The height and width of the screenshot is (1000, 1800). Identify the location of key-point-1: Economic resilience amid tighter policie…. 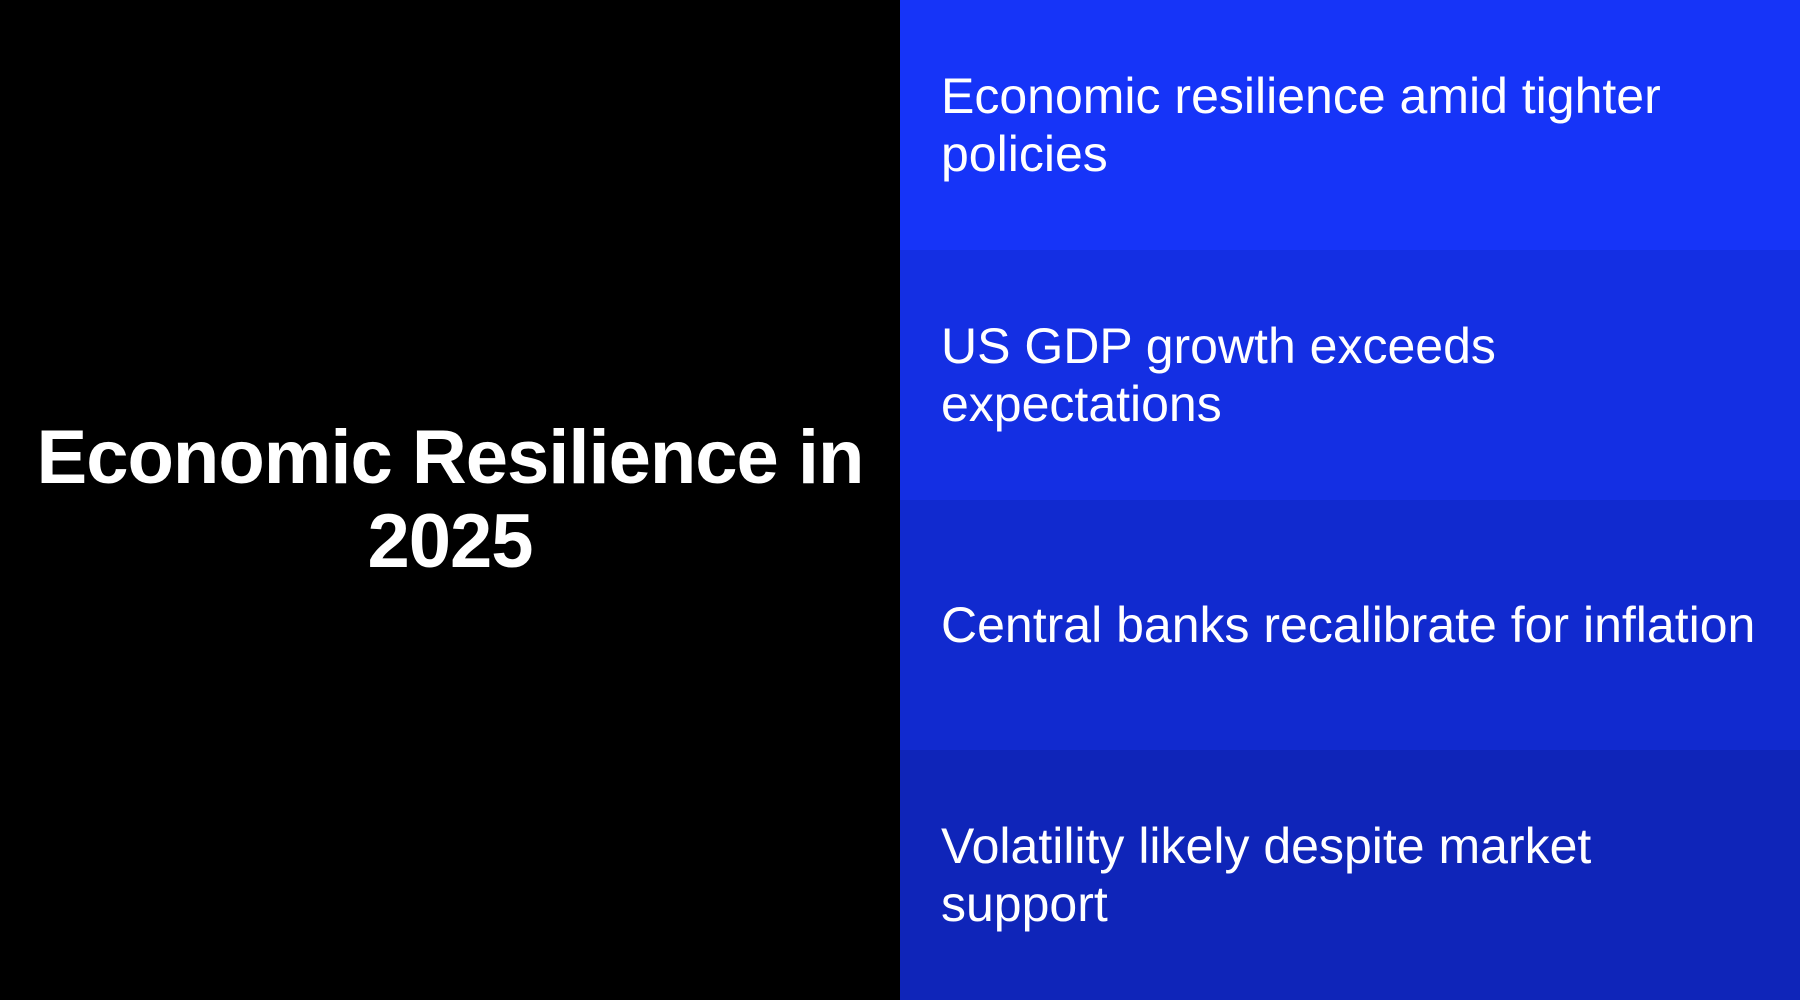
(1350, 125).